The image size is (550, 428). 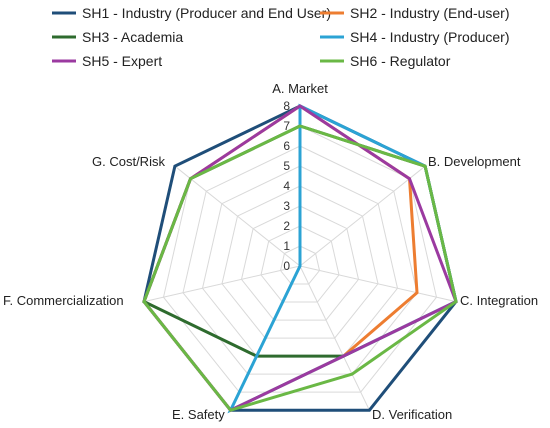 What do you see at coordinates (499, 300) in the screenshot?
I see `axis-label: C. Integration` at bounding box center [499, 300].